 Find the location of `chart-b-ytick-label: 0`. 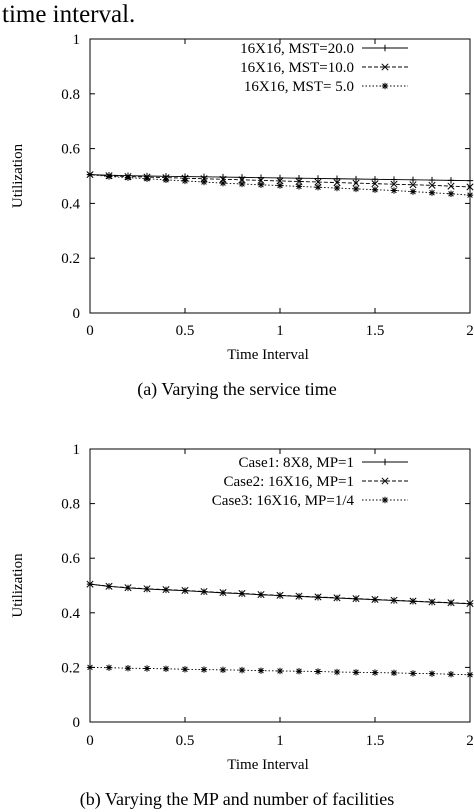

chart-b-ytick-label: 0 is located at coordinates (77, 723).